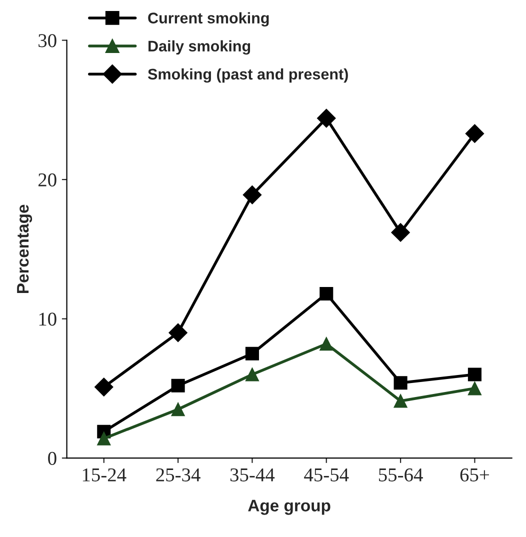  What do you see at coordinates (401, 475) in the screenshot?
I see `x-tick-label: 55-64` at bounding box center [401, 475].